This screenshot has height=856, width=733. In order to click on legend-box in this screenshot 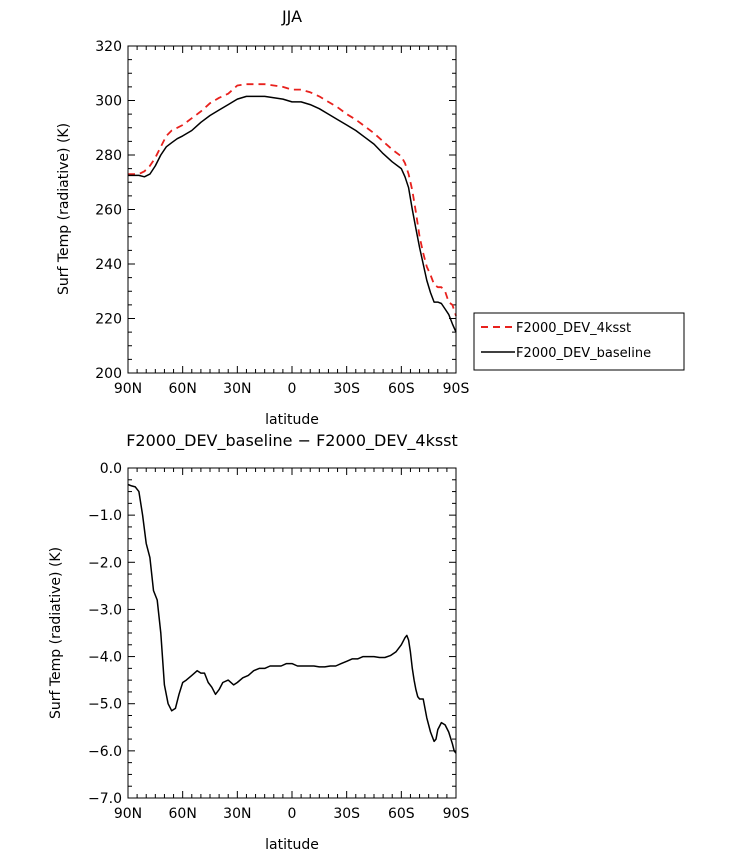, I will do `click(579, 341)`.